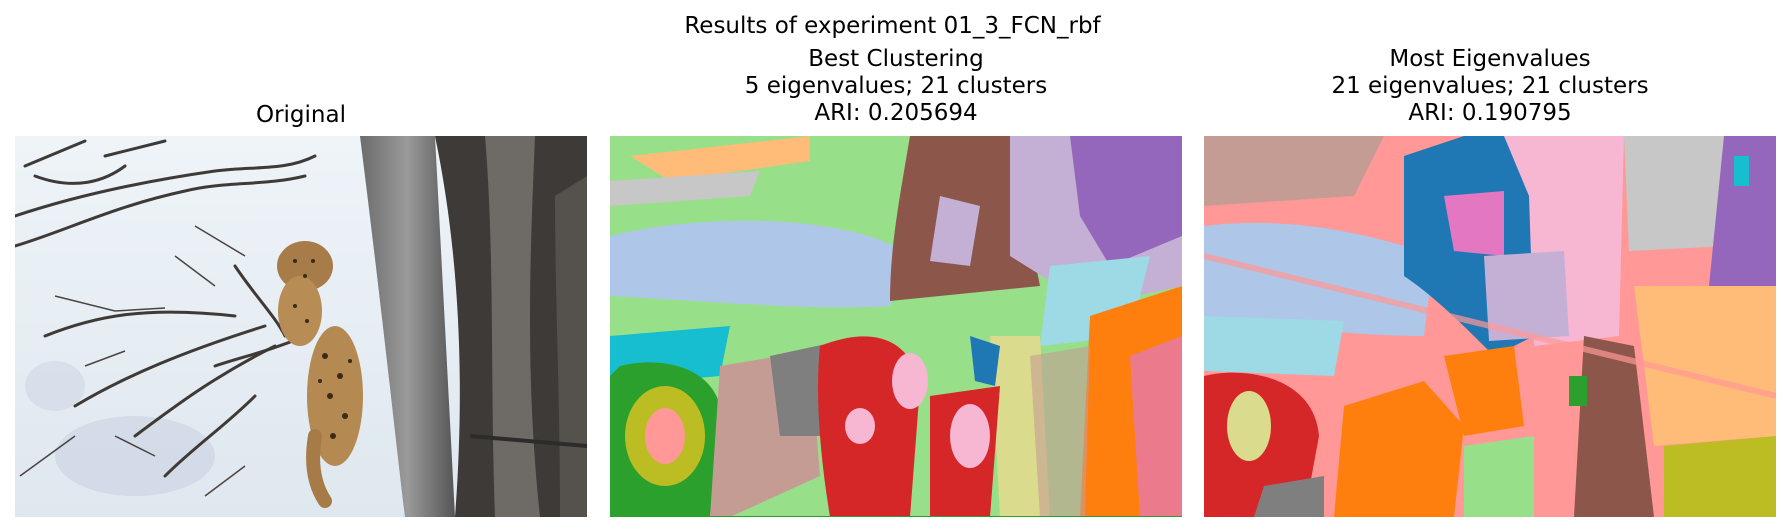  Describe the element at coordinates (896, 59) in the screenshot. I see `panel-title-line: Best Clustering` at that location.